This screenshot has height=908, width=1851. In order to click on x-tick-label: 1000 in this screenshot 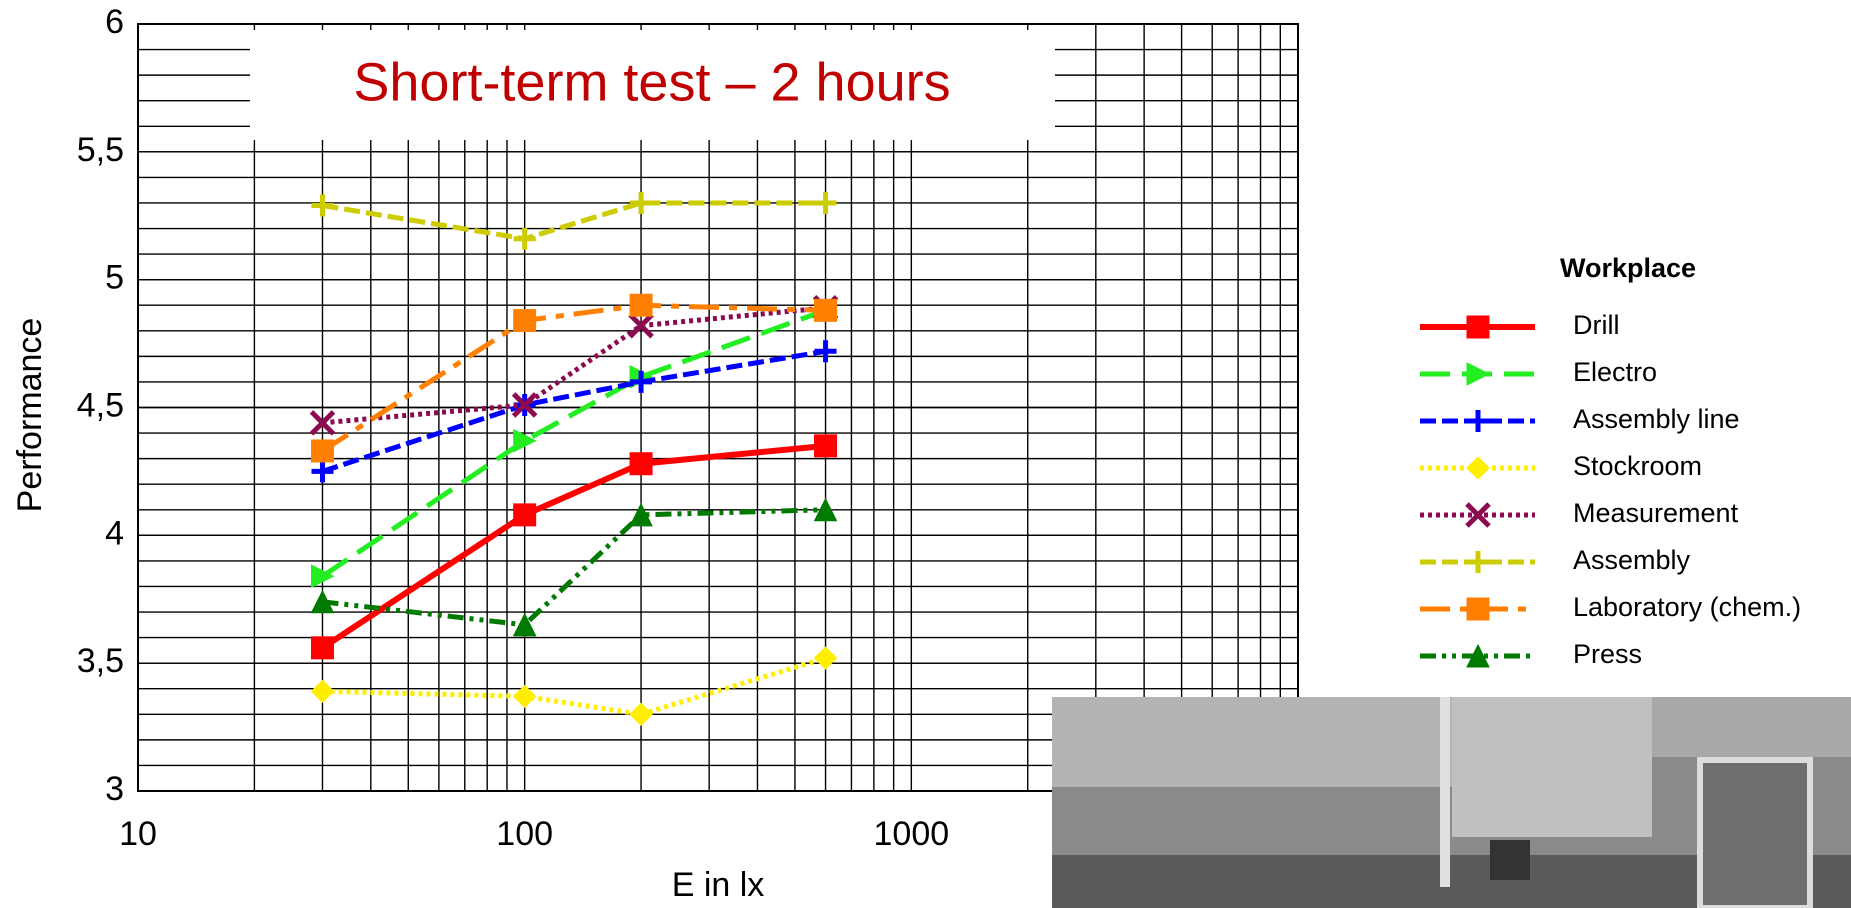, I will do `click(912, 834)`.